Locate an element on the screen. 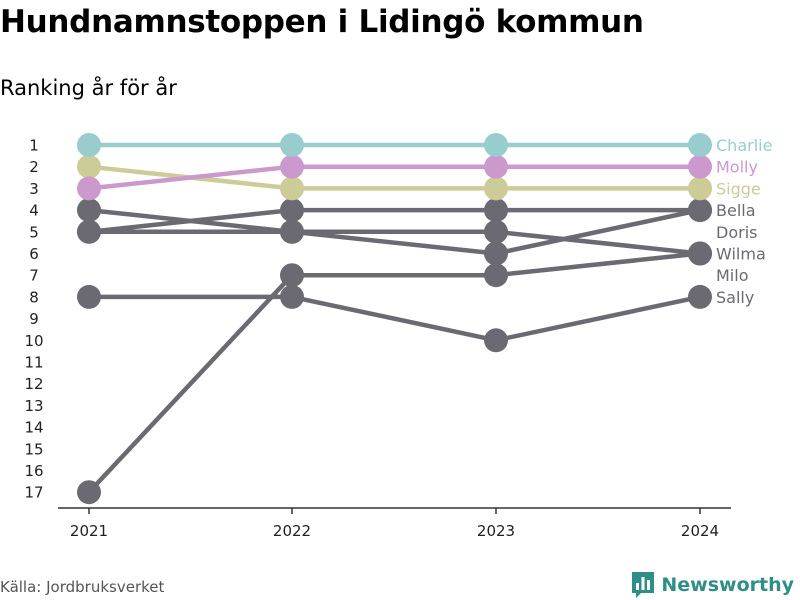  source-note: Källa: Jordbruksverket is located at coordinates (82, 587).